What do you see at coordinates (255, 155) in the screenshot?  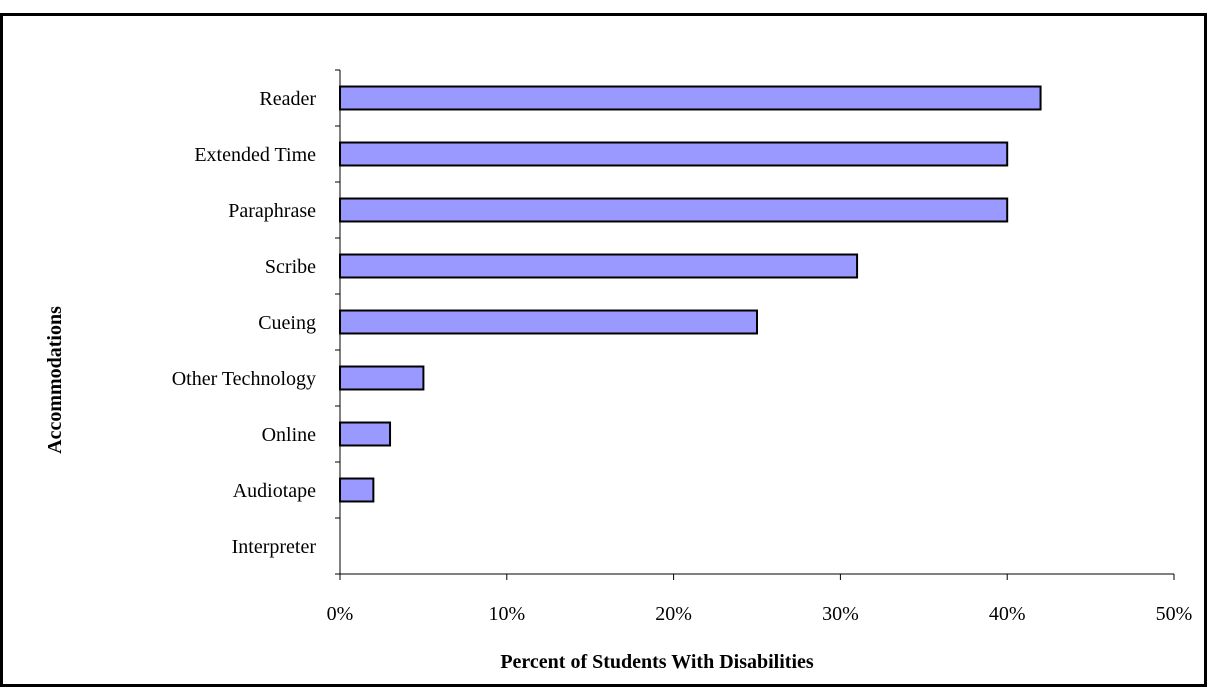 I see `y-tick-label: Extended Time` at bounding box center [255, 155].